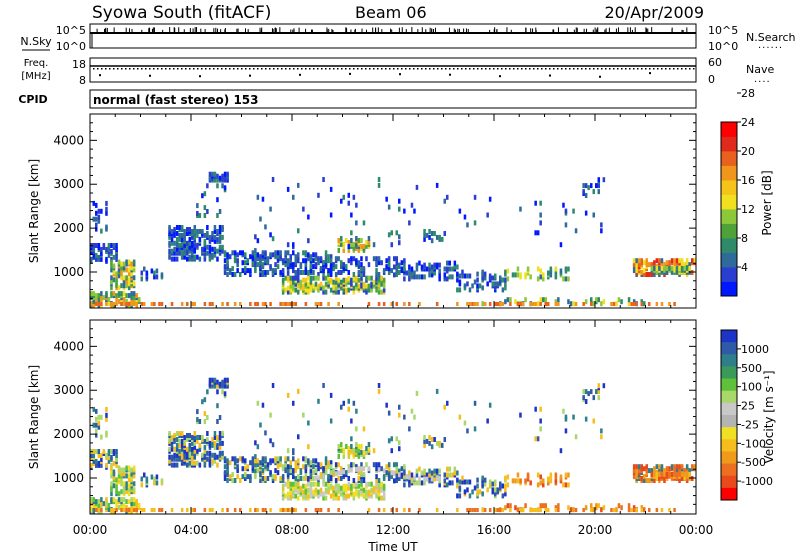 The width and height of the screenshot is (800, 554). What do you see at coordinates (191, 530) in the screenshot?
I see `x-tick-label: 04:00` at bounding box center [191, 530].